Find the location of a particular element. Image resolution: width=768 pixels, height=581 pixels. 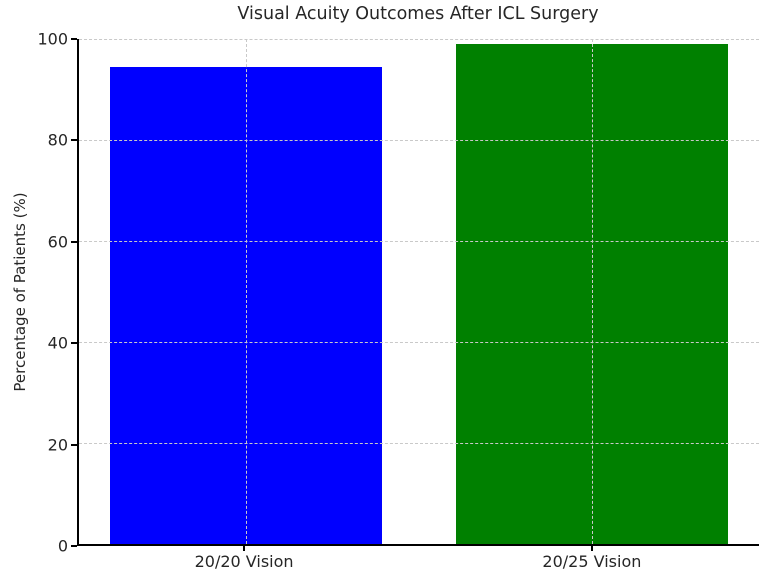

ytick-label-60: 60 is located at coordinates (57, 242).